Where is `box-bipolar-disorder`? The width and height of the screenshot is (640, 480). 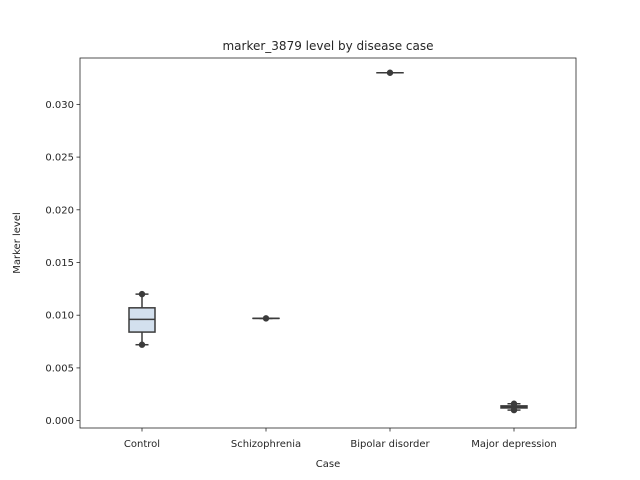
box-bipolar-disorder is located at coordinates (390, 72).